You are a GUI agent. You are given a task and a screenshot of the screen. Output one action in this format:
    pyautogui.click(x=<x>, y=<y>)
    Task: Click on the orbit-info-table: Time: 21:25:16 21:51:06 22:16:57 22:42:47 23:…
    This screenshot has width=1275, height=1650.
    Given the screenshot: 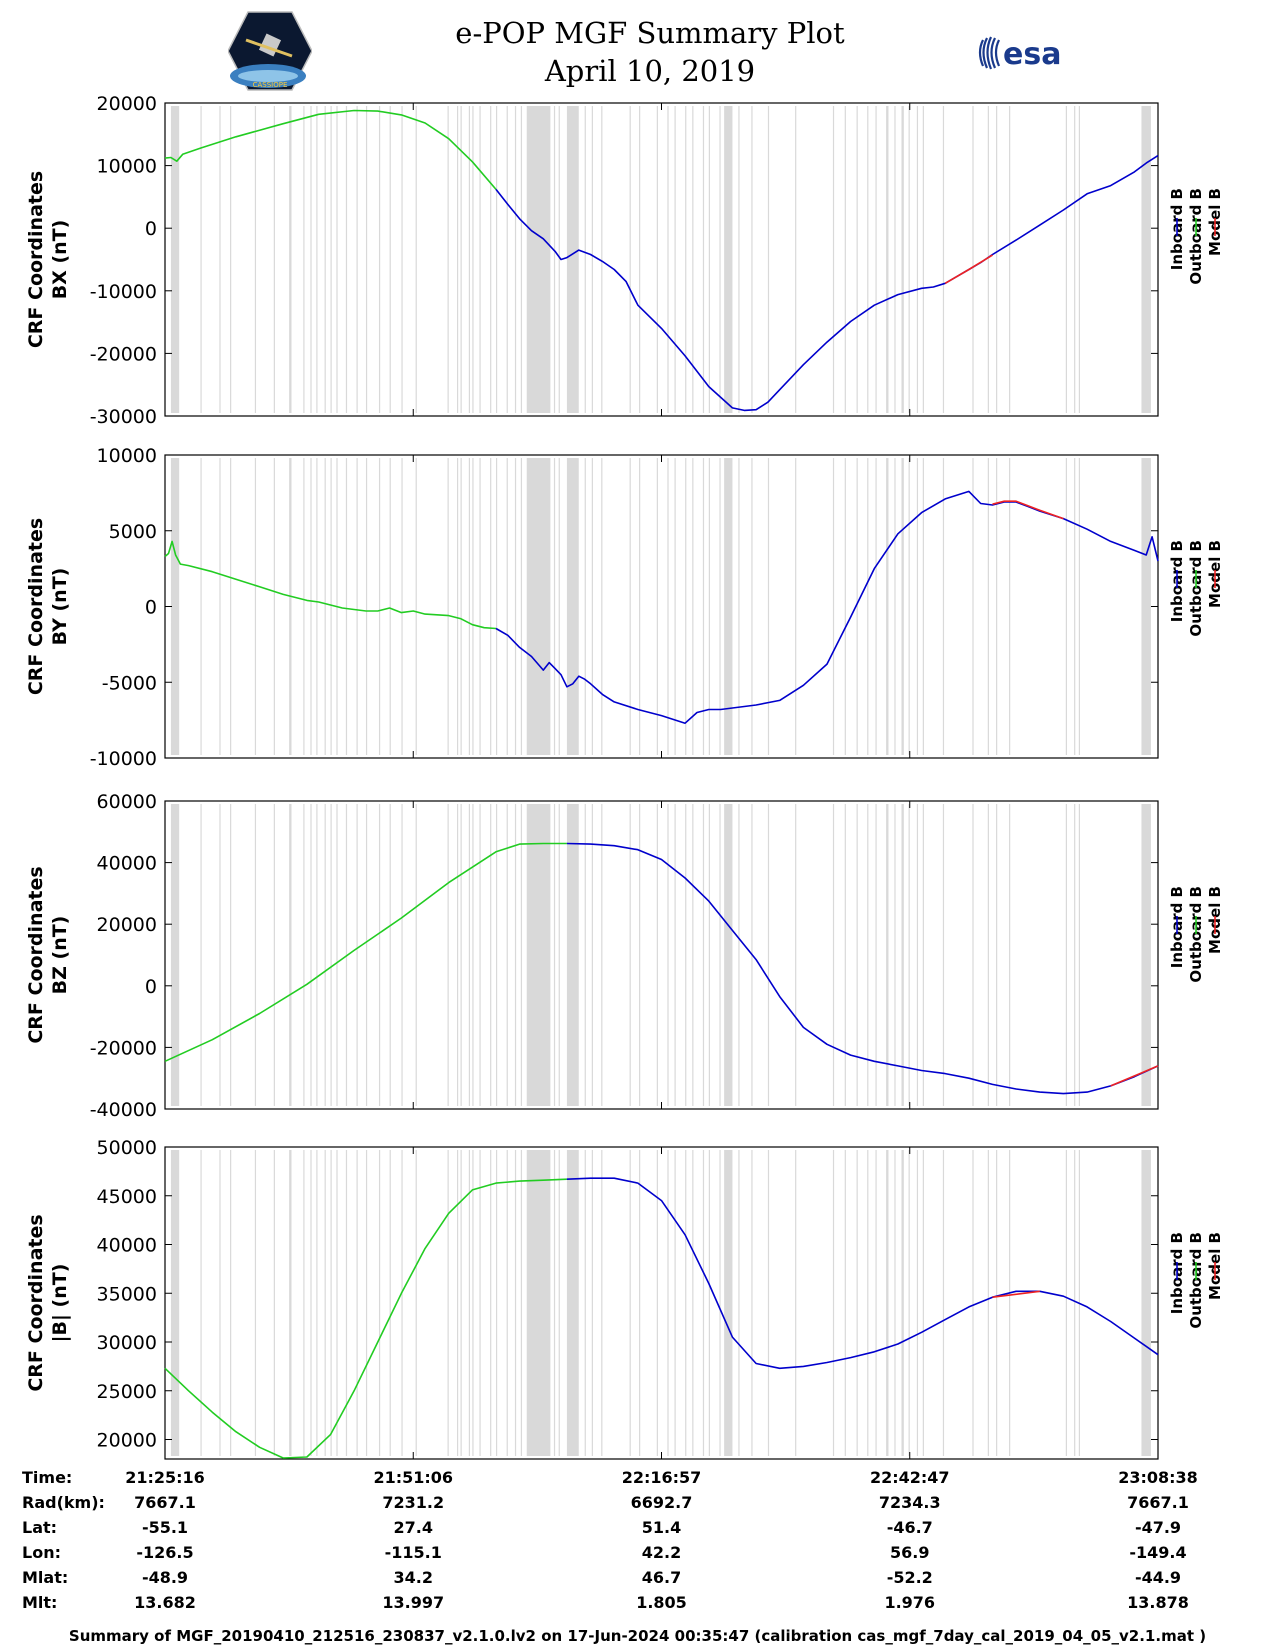 What is the action you would take?
    pyautogui.click(x=642, y=1543)
    